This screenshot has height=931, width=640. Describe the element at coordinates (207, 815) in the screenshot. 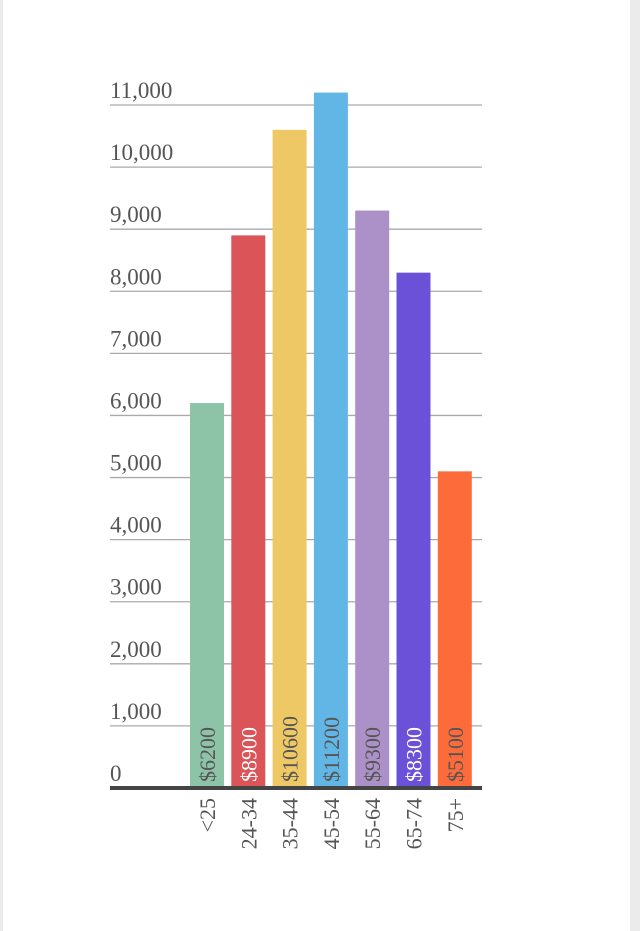

I see `x-tick-label: <25` at that location.